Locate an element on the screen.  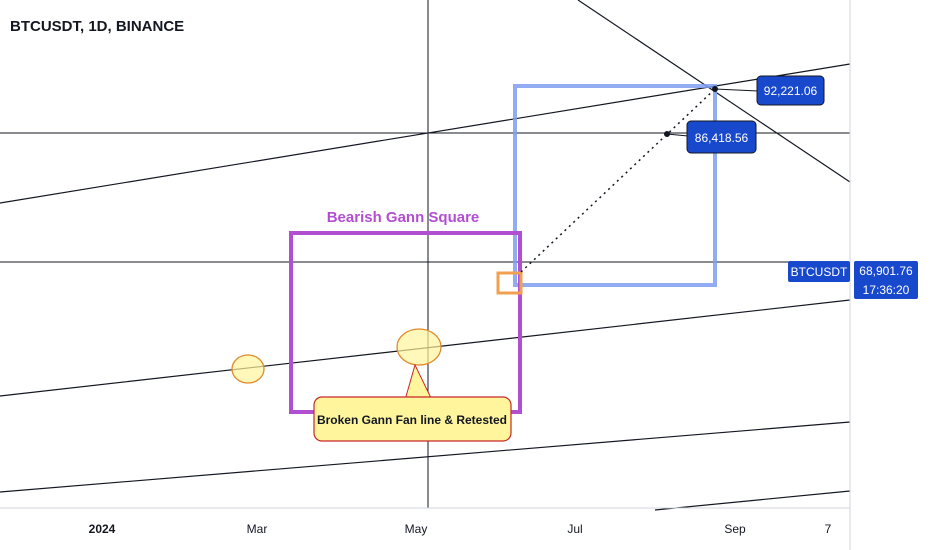
last-price-tag is located at coordinates (886, 280).